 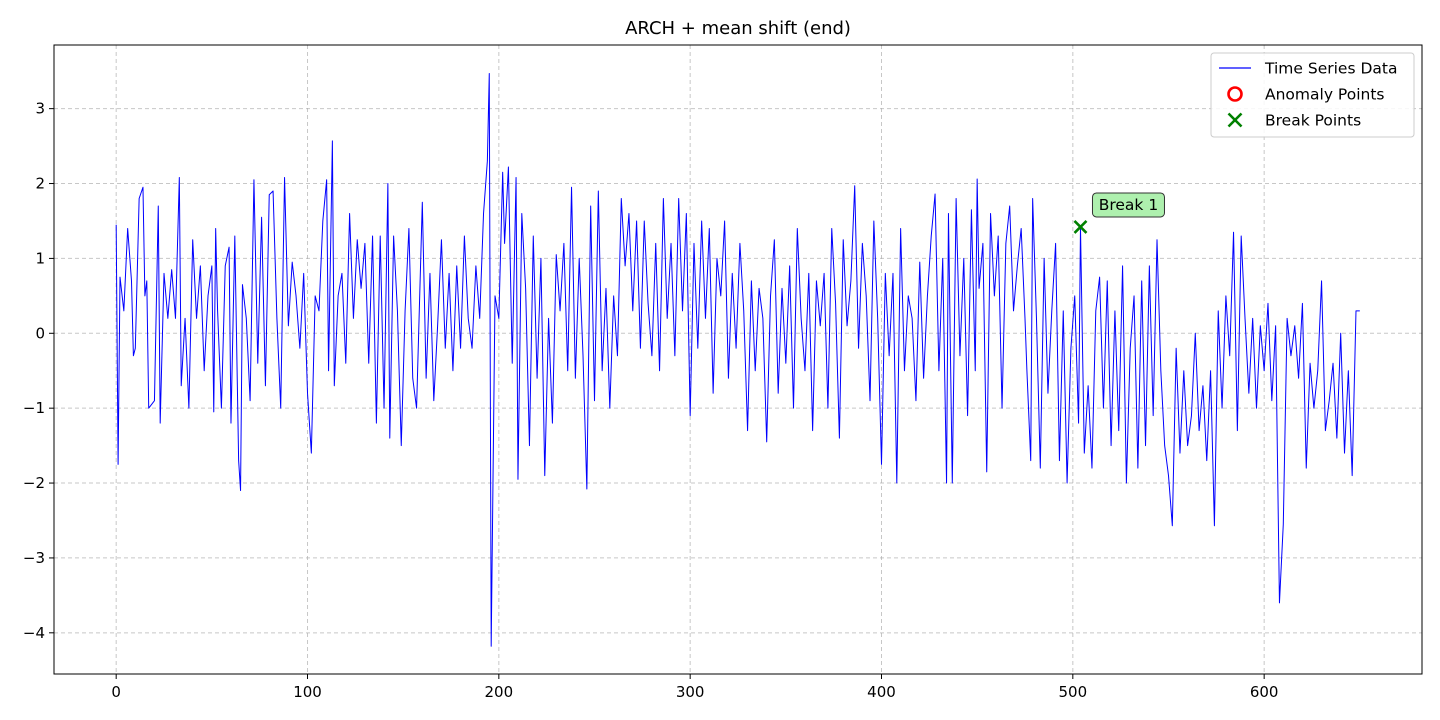 I want to click on markers-layer: Break 1, so click(x=1119, y=213).